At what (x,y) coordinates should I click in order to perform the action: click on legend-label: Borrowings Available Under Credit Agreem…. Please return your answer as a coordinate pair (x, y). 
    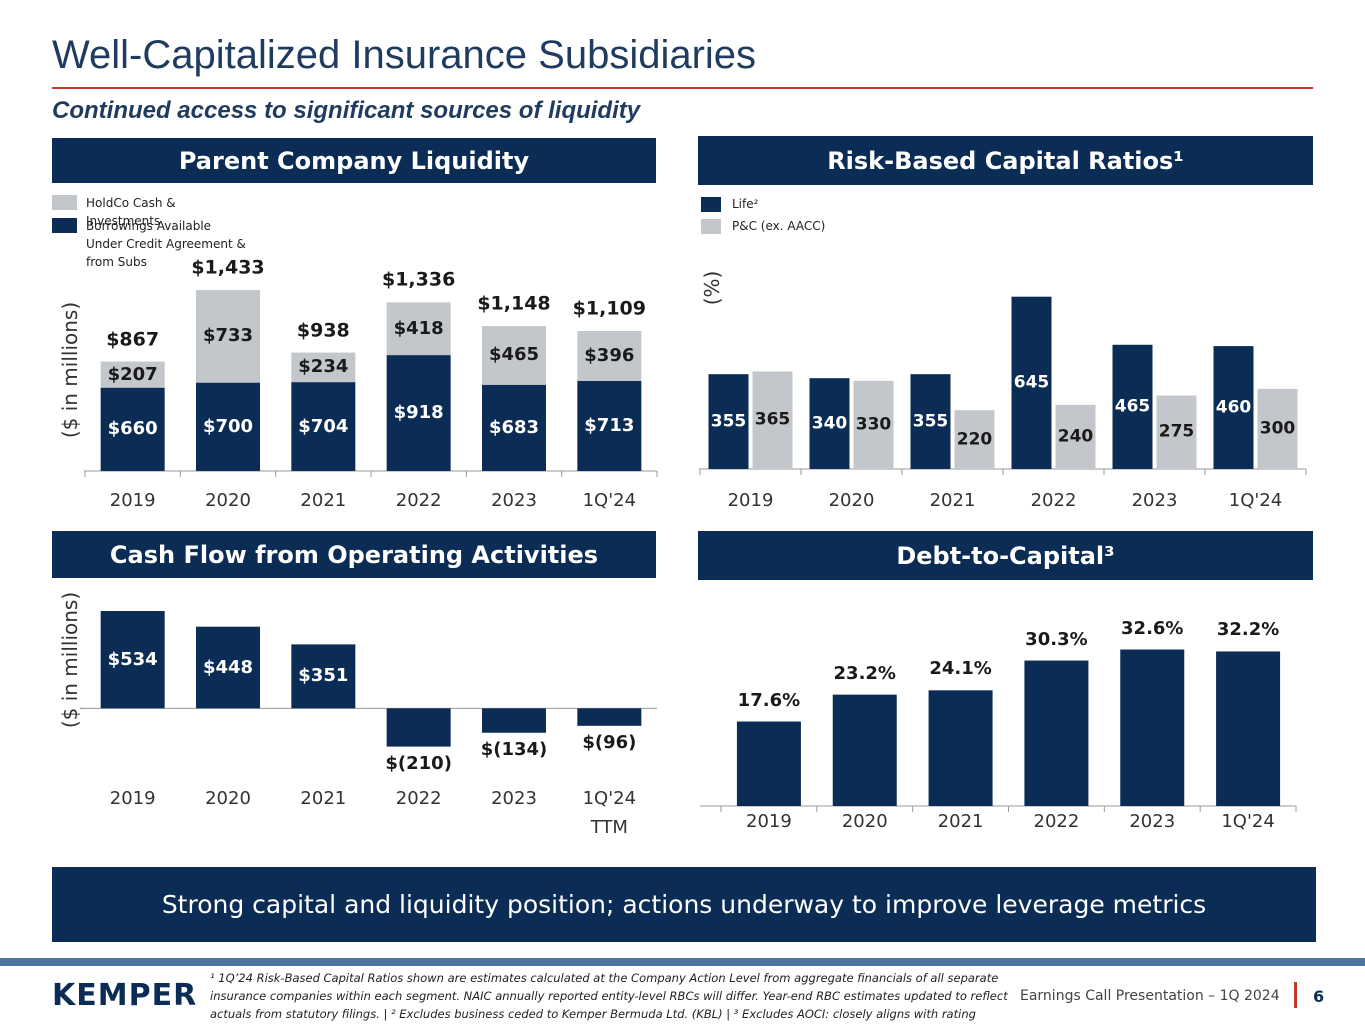
    Looking at the image, I should click on (166, 244).